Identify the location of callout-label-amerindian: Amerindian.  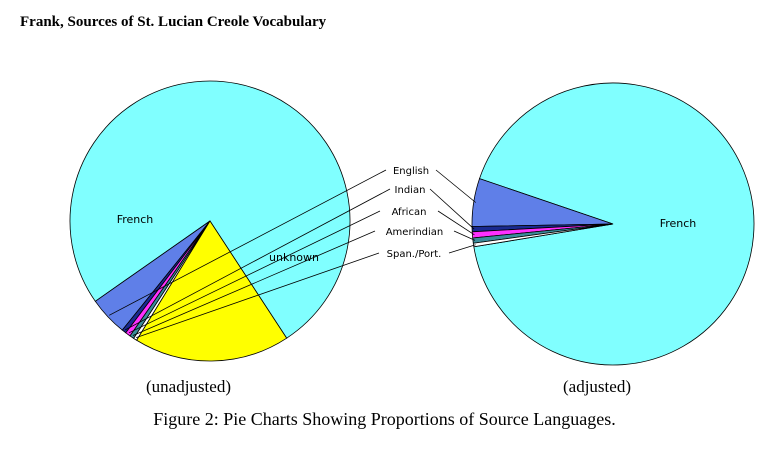
(415, 232).